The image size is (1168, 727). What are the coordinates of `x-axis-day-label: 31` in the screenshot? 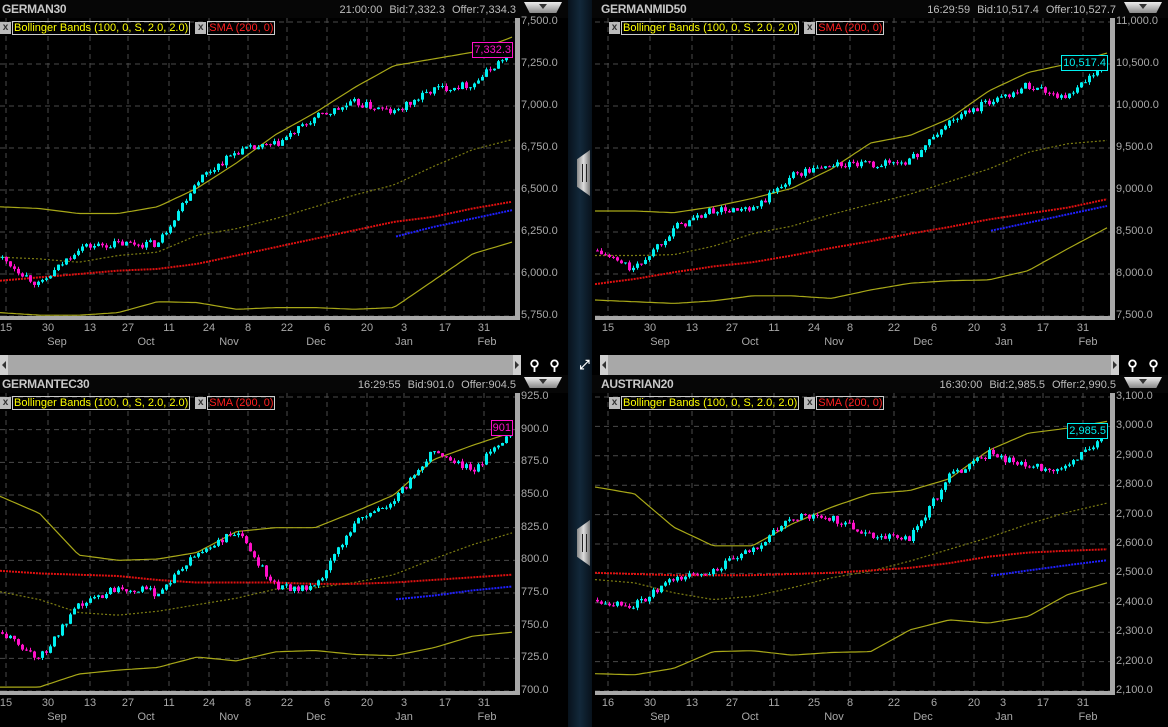 It's located at (1083, 703).